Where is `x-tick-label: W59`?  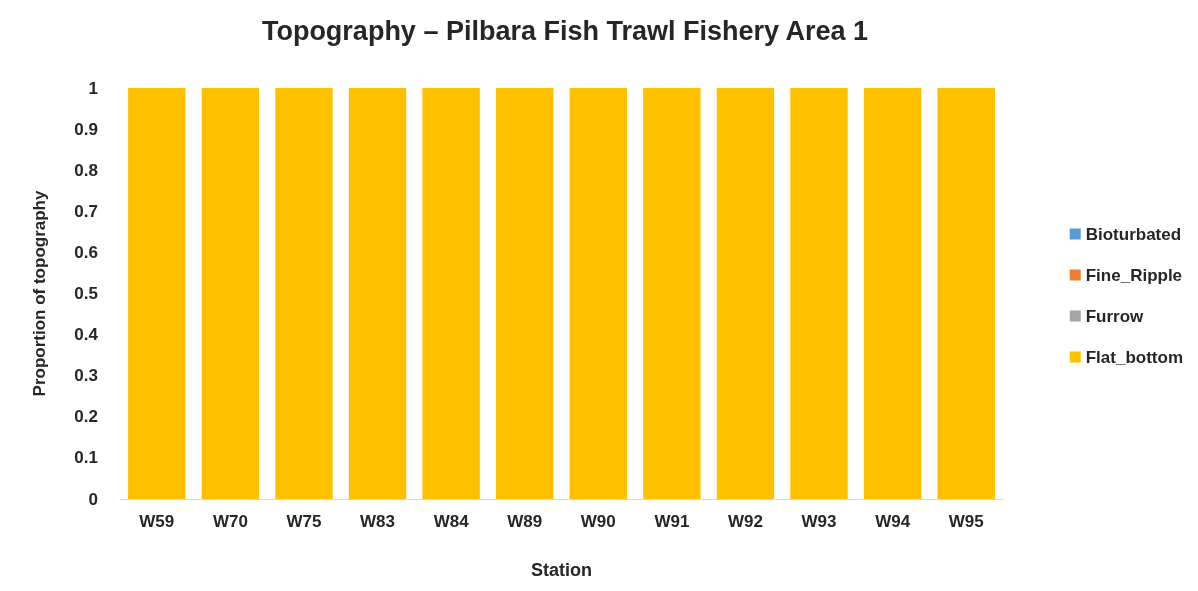
x-tick-label: W59 is located at coordinates (157, 521).